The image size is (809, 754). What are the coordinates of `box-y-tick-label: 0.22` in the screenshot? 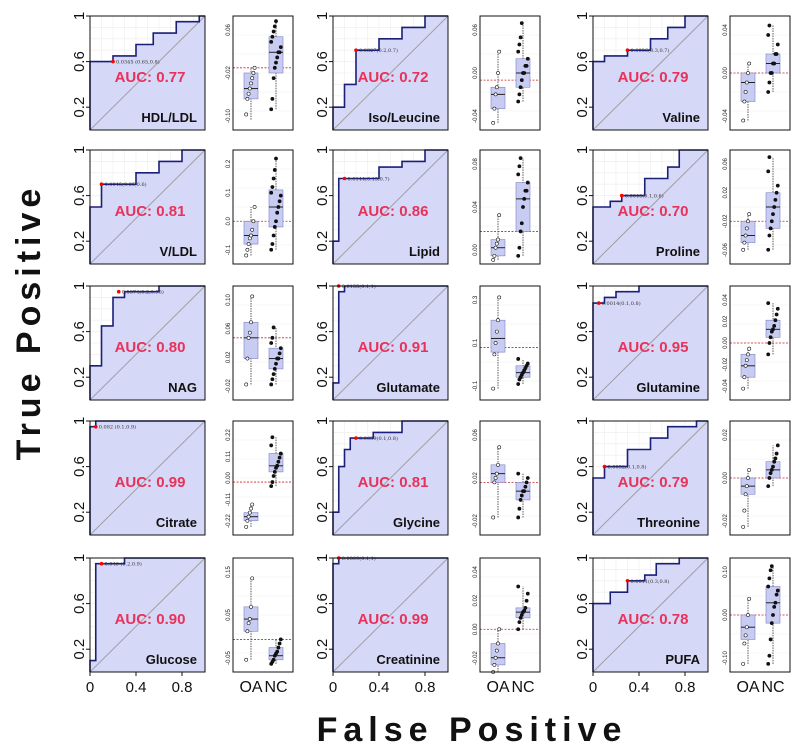 It's located at (229, 435).